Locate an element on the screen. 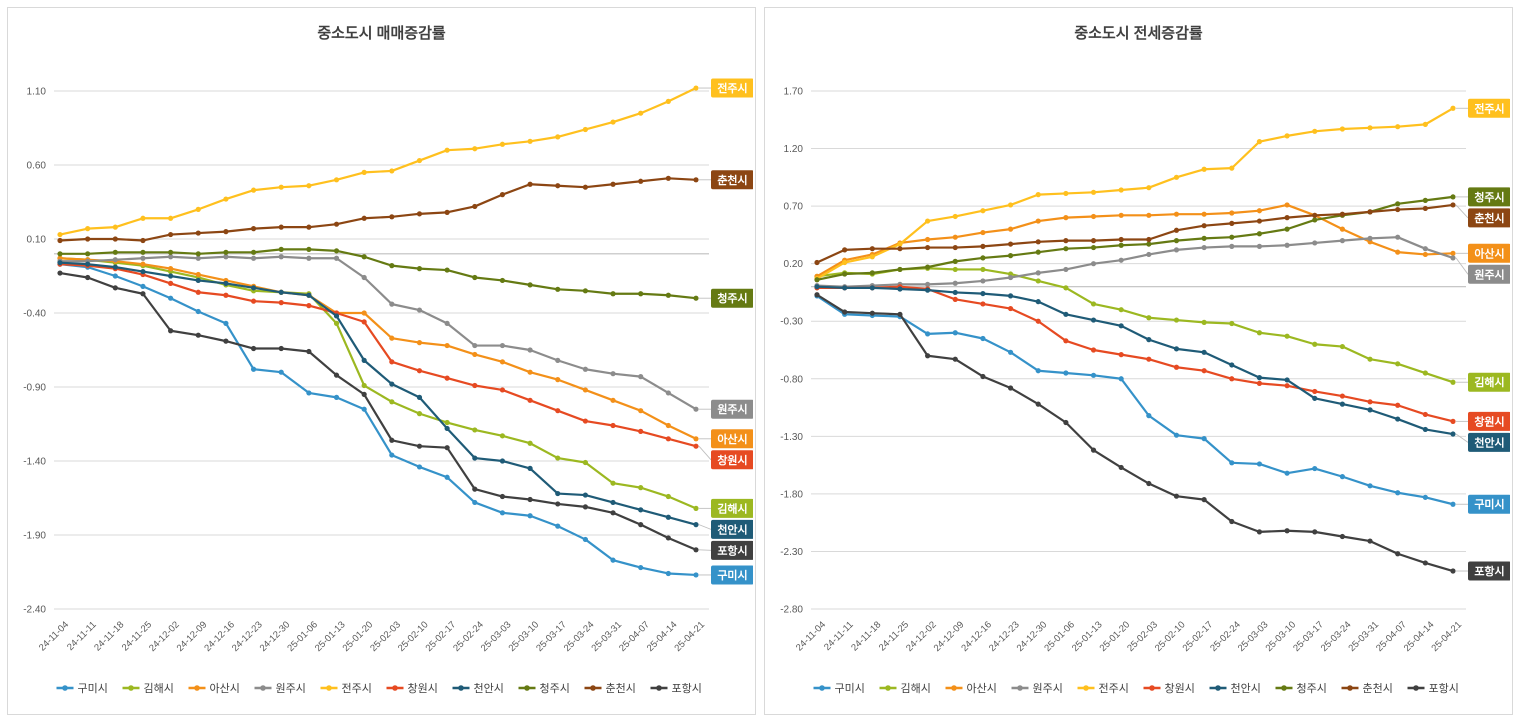 The height and width of the screenshot is (722, 1520). legend-label: 아산시 is located at coordinates (982, 688).